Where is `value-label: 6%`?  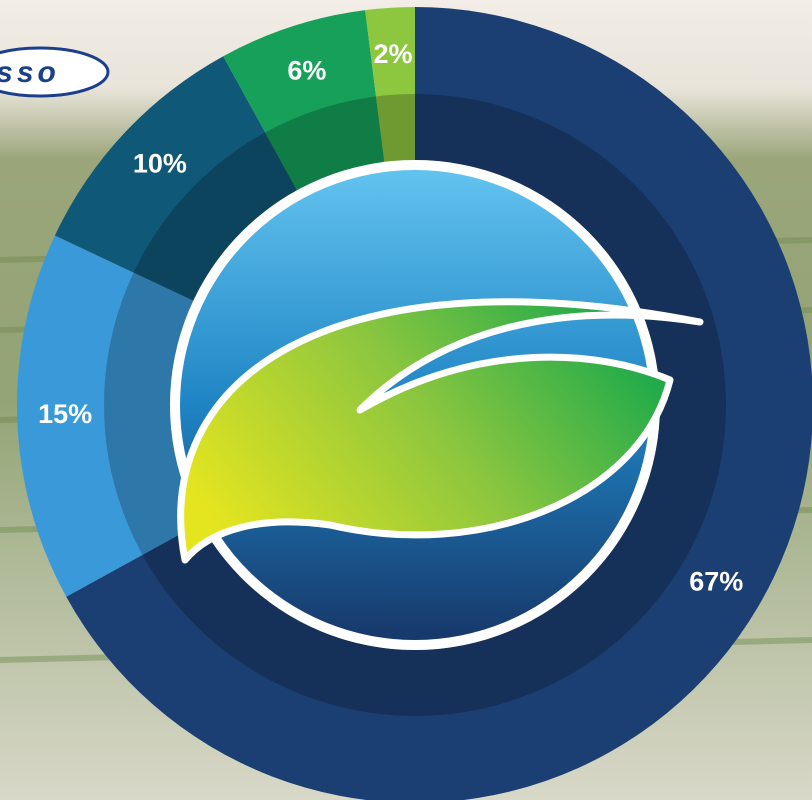
value-label: 6% is located at coordinates (306, 70).